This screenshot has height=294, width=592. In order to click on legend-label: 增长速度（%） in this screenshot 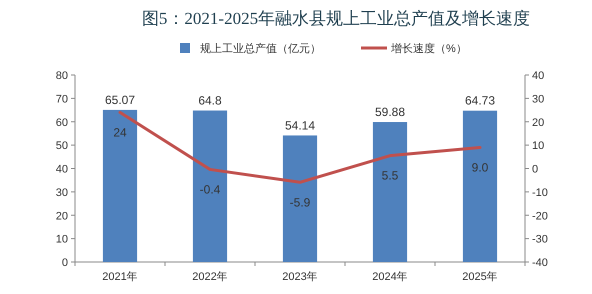, I will do `click(428, 48)`.